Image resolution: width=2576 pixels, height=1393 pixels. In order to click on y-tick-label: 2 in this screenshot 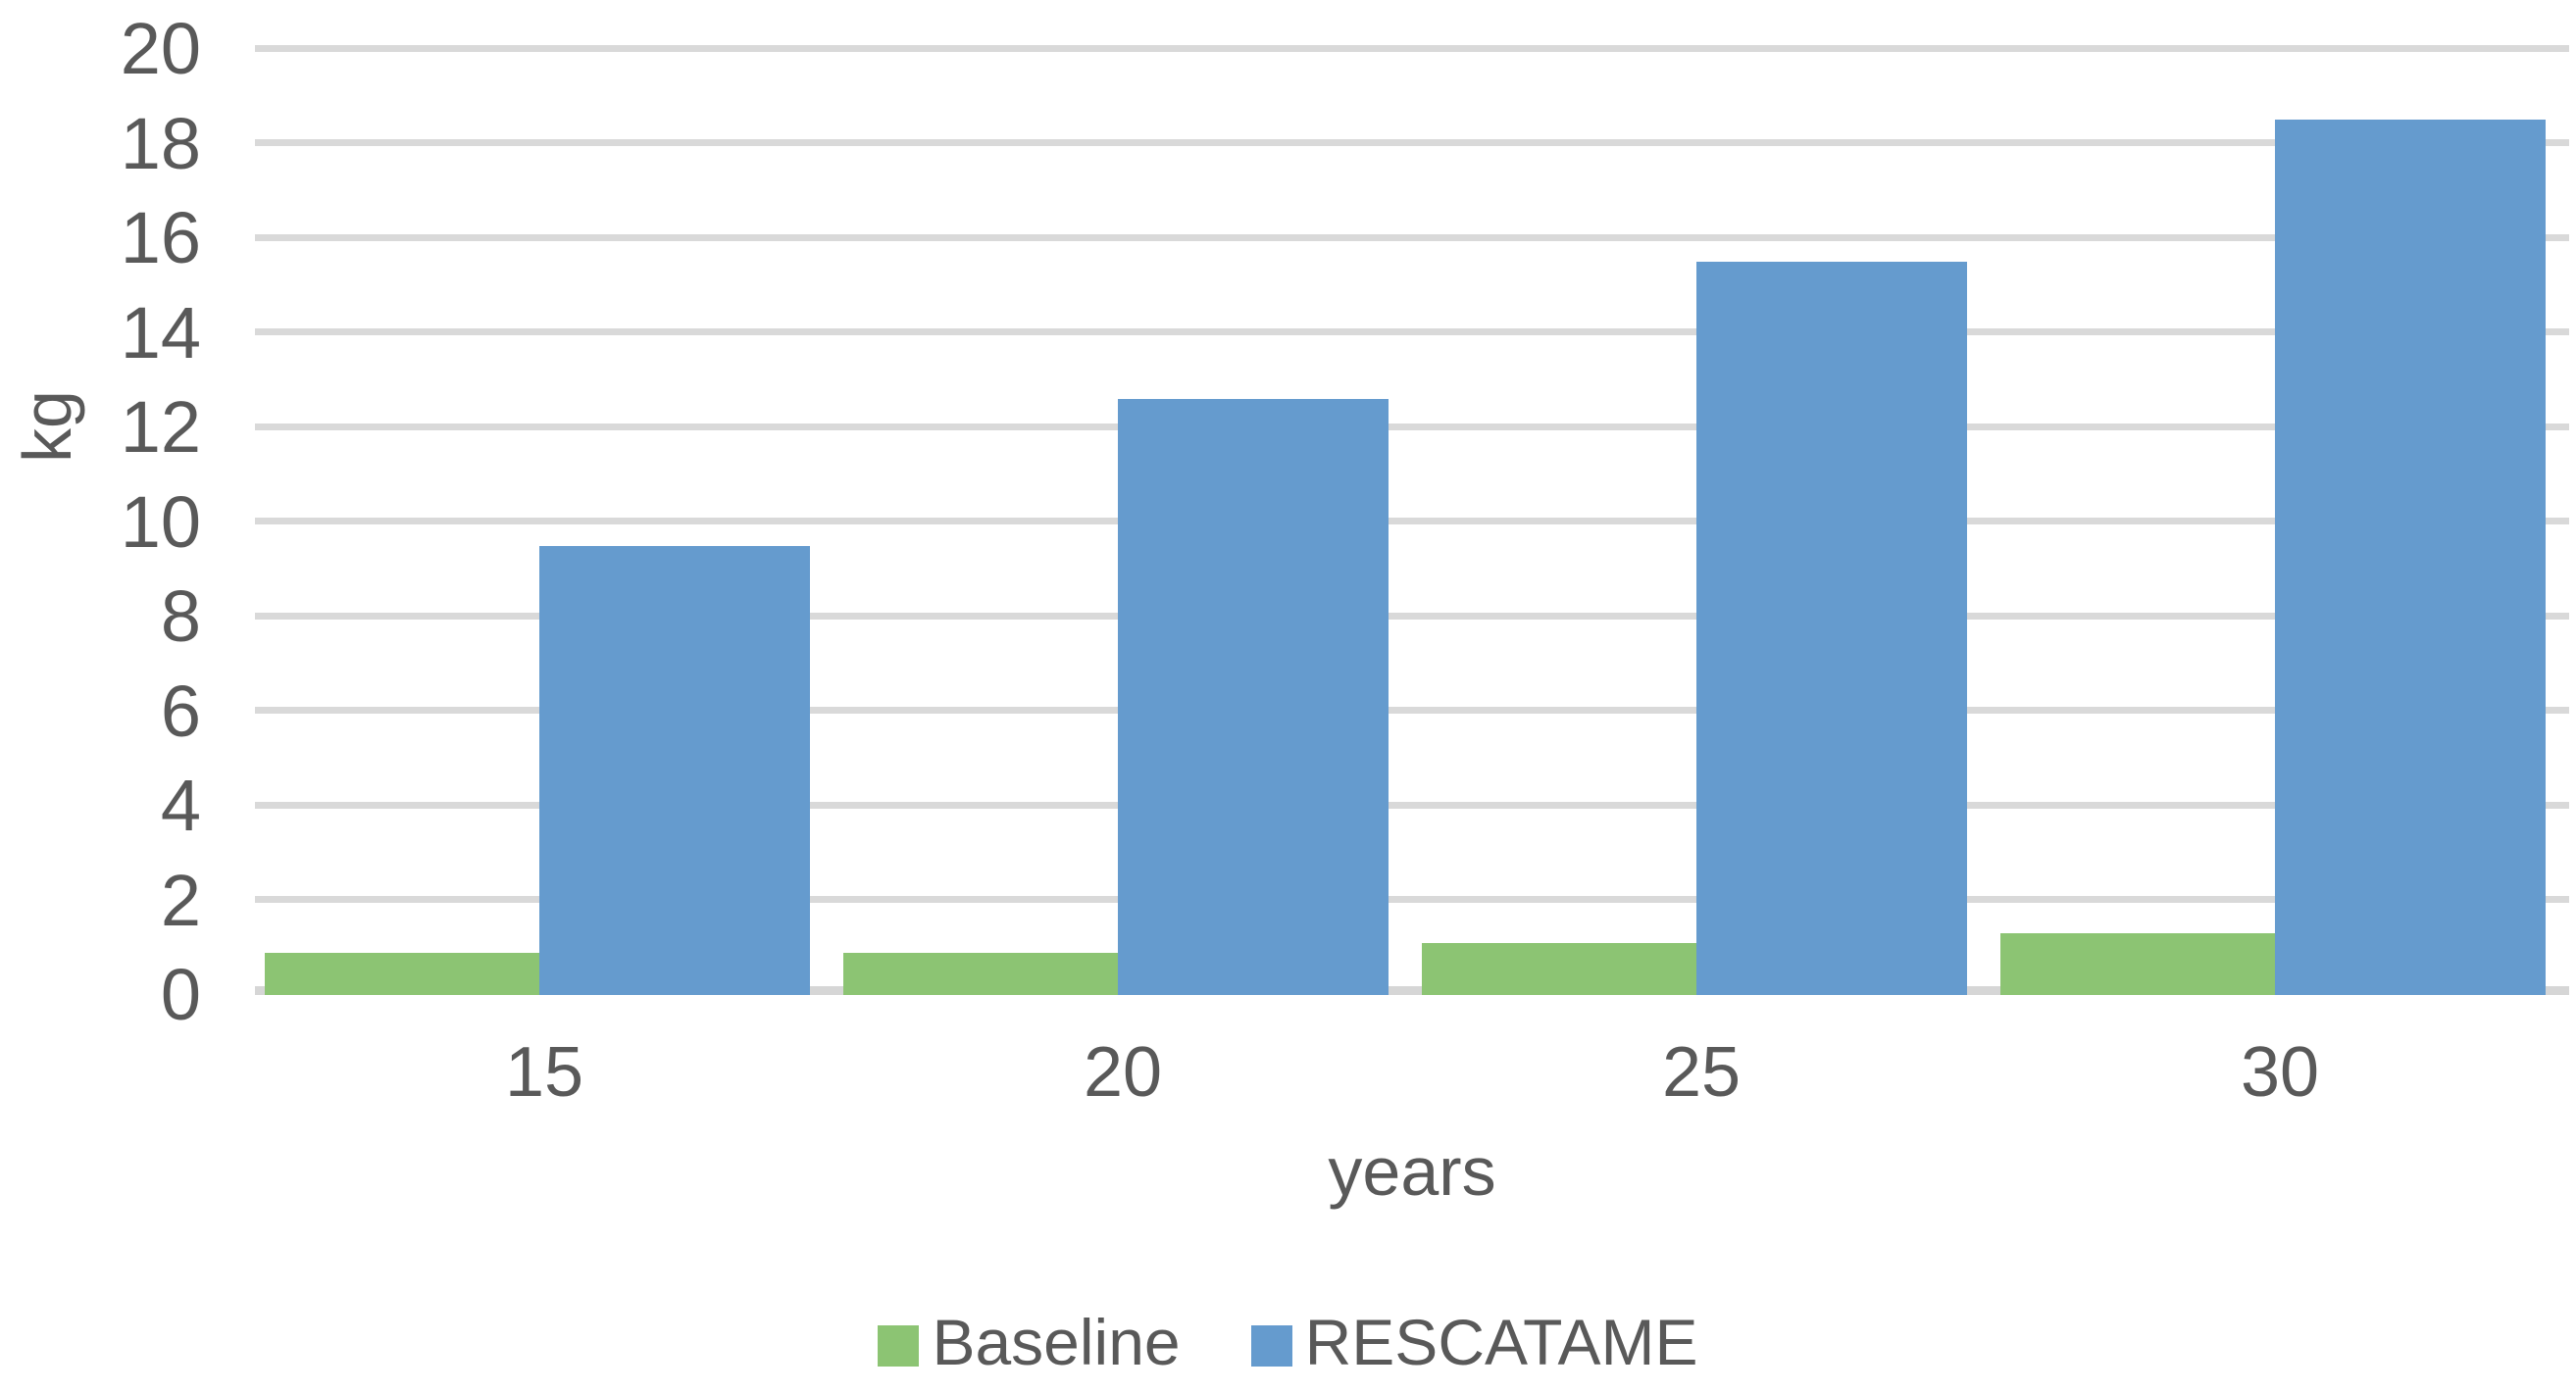, I will do `click(180, 901)`.